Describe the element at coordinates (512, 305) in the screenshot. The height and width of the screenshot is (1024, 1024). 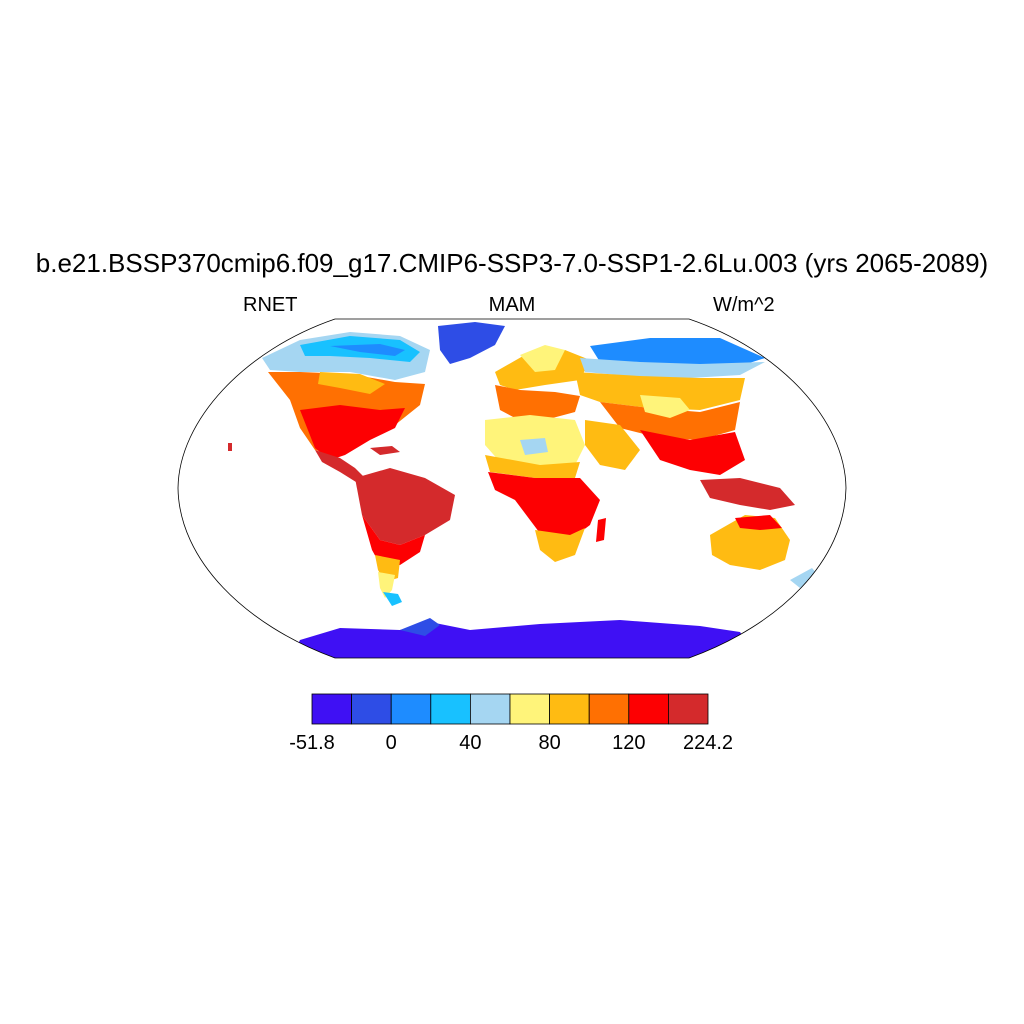
I see `season-label: MAM` at that location.